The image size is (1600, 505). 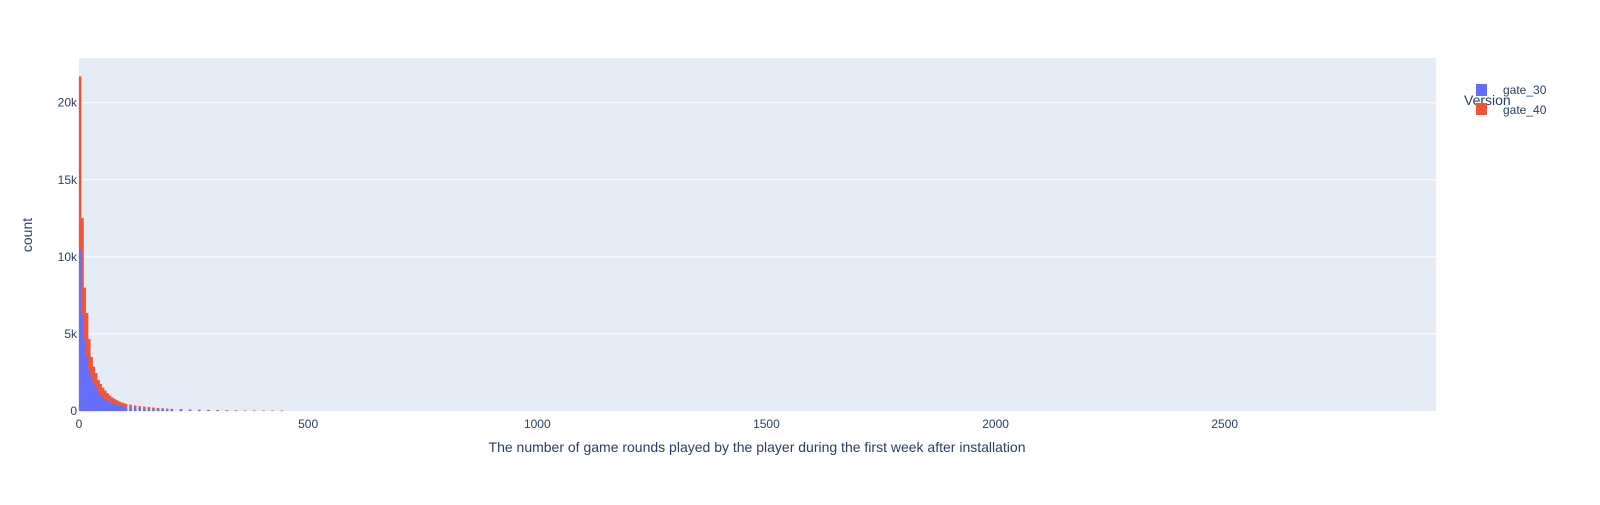 I want to click on y-tick-label-0: 0, so click(x=73, y=411).